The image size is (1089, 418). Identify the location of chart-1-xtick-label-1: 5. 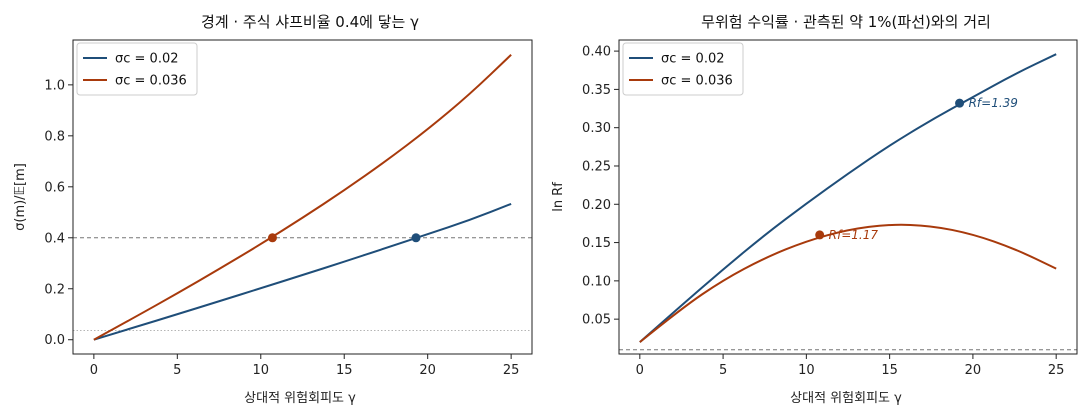
(723, 370).